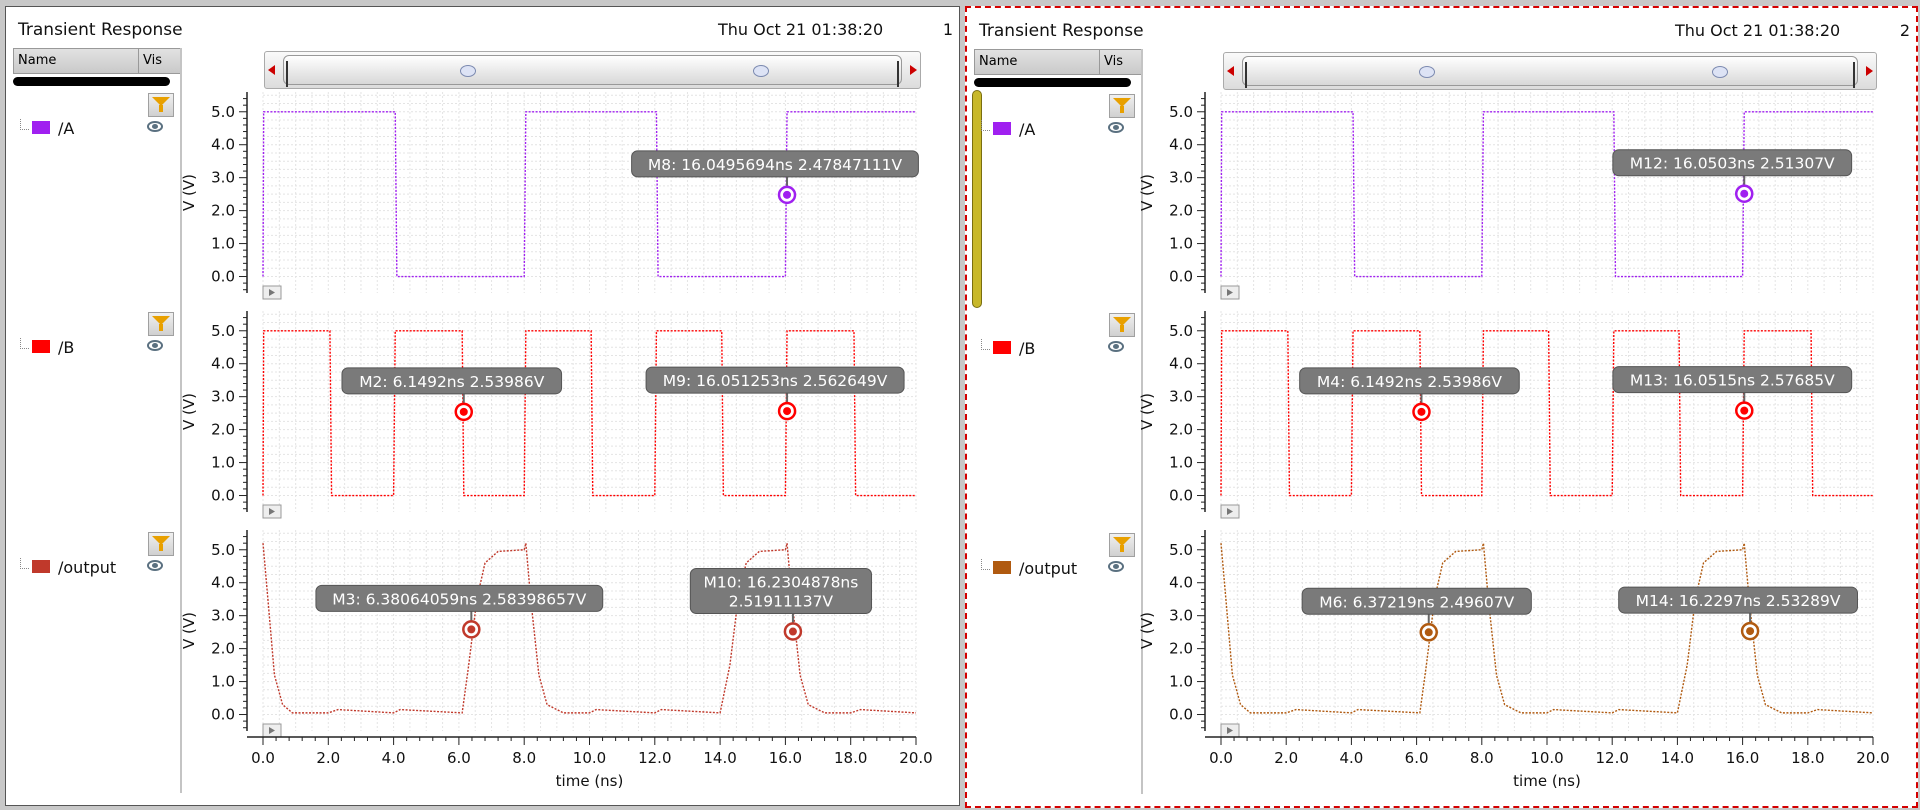 The width and height of the screenshot is (1920, 810). What do you see at coordinates (977, 199) in the screenshot?
I see `signal-vertical-scrollbar` at bounding box center [977, 199].